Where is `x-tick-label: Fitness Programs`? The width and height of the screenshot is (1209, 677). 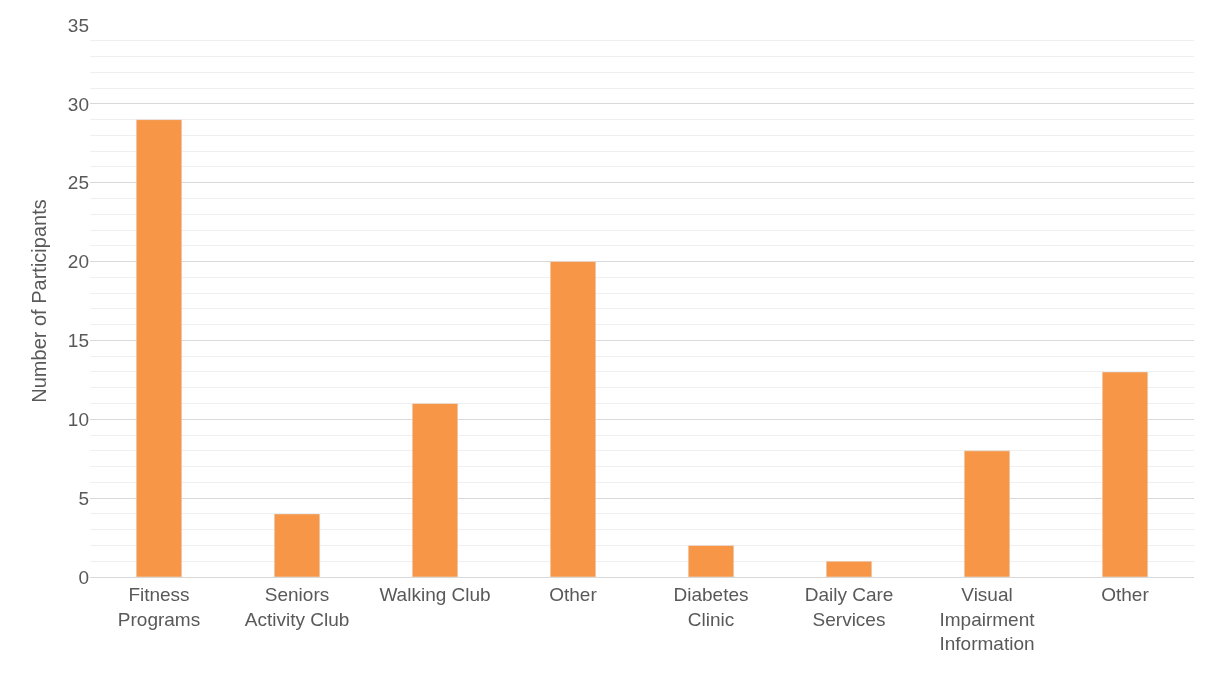
x-tick-label: Fitness Programs is located at coordinates (159, 606).